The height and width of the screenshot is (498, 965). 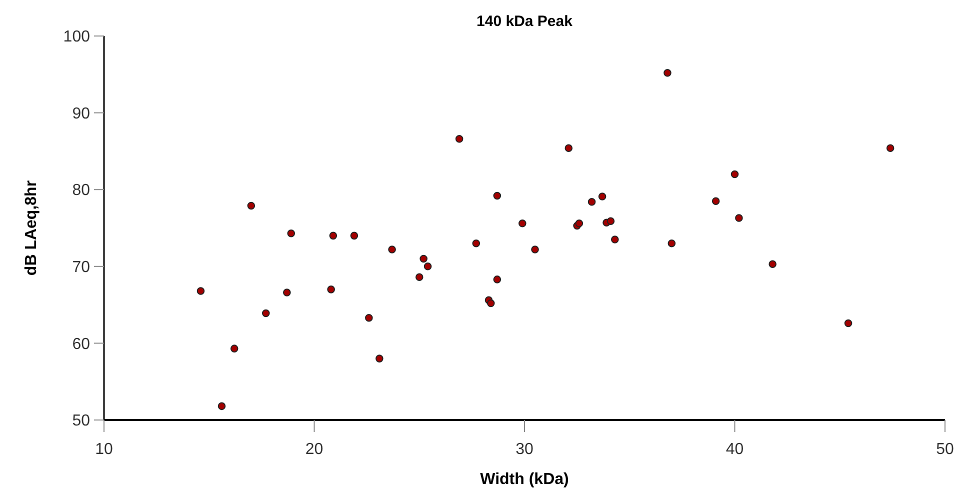 What do you see at coordinates (76, 37) in the screenshot?
I see `y-tick-label: 100` at bounding box center [76, 37].